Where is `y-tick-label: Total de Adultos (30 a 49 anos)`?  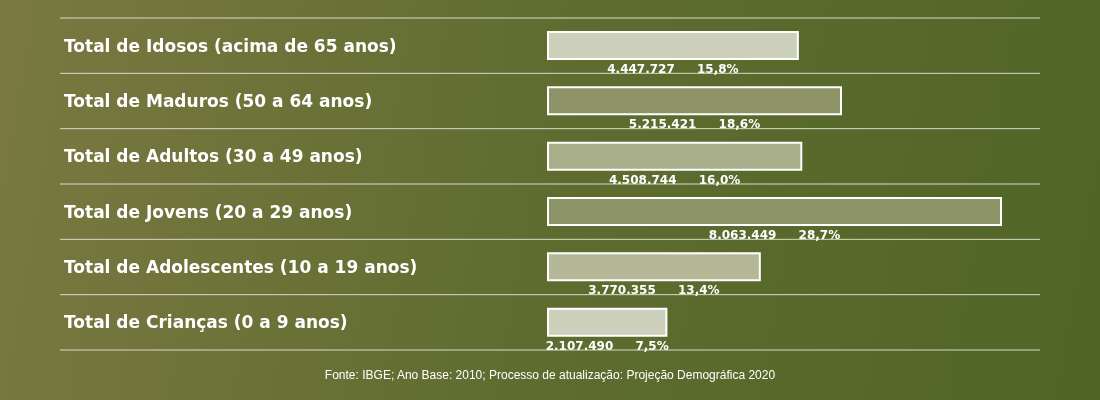 y-tick-label: Total de Adultos (30 a 49 anos) is located at coordinates (213, 156).